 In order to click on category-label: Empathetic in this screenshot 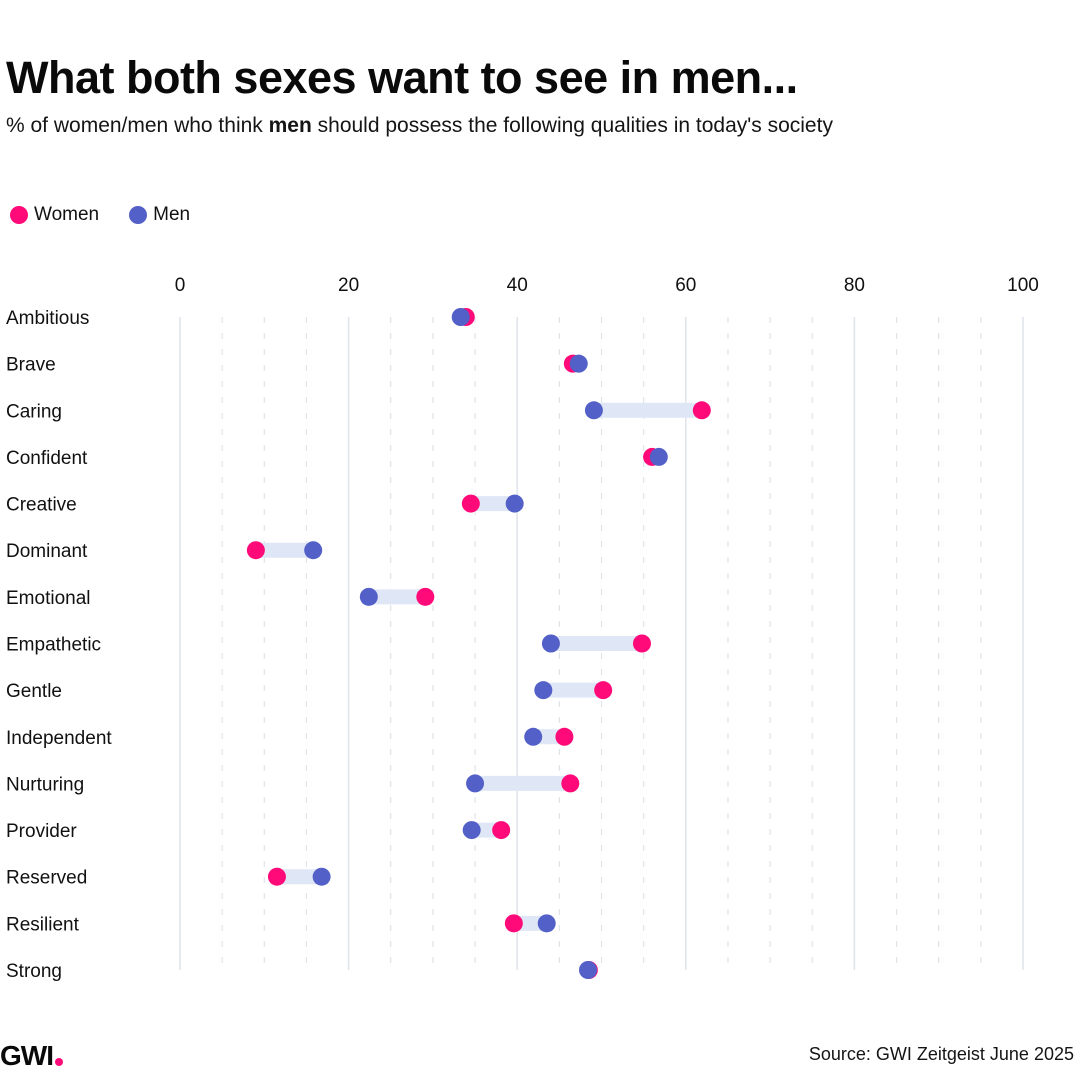, I will do `click(53, 645)`.